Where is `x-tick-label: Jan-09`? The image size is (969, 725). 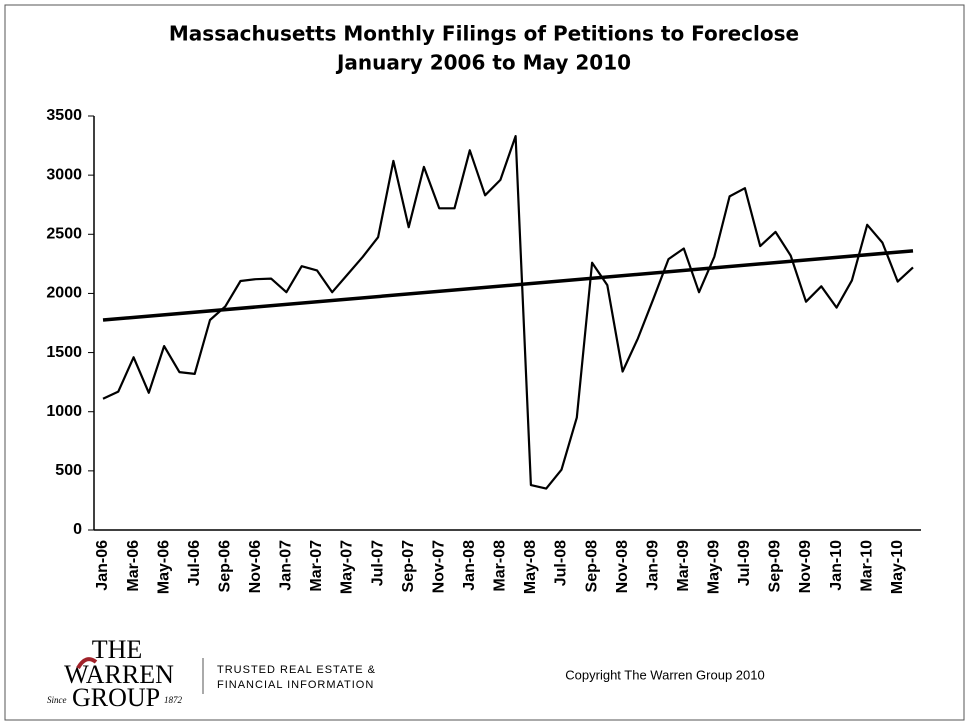
x-tick-label: Jan-09 is located at coordinates (652, 565).